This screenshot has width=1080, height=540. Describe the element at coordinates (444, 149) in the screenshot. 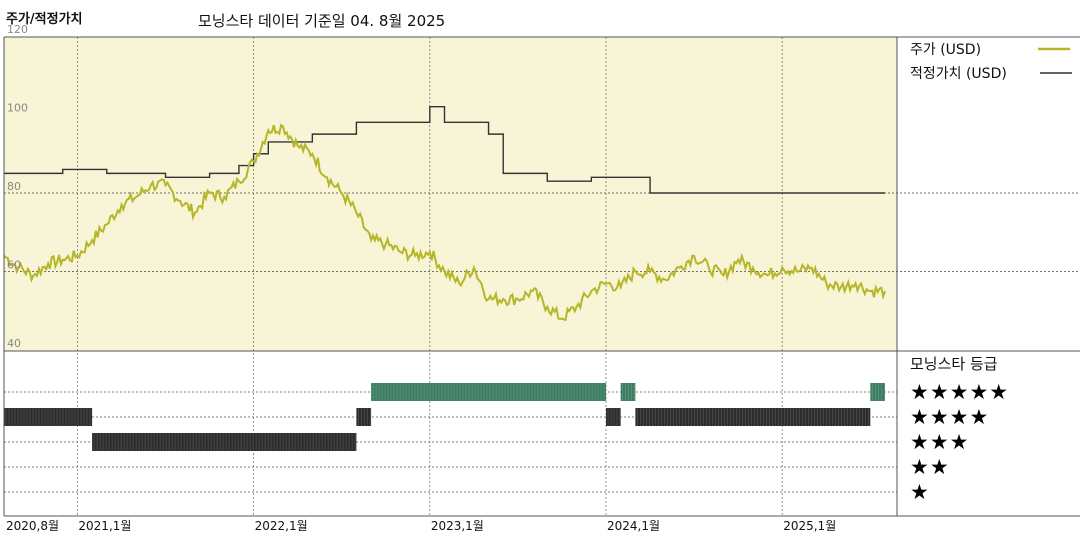

I see `fair-value-line` at that location.